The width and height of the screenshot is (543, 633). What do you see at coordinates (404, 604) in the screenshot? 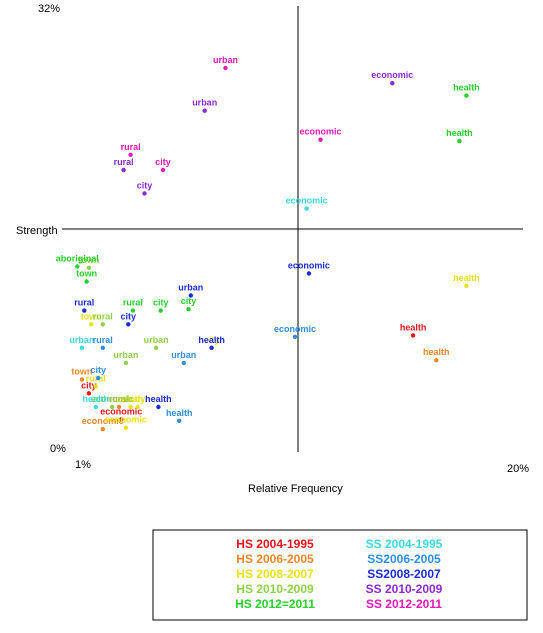
I see `legend-entry: SS 2012-2011` at bounding box center [404, 604].